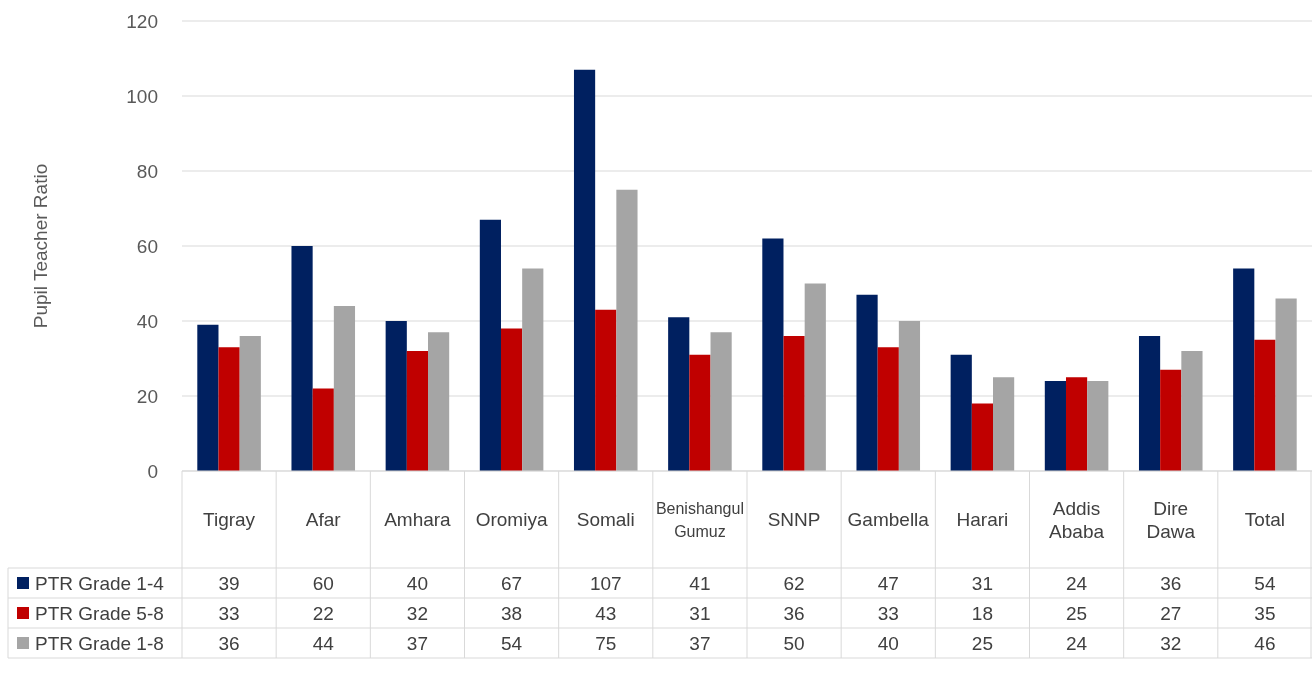 This screenshot has height=677, width=1312. Describe the element at coordinates (142, 96) in the screenshot. I see `y-tick-label: 100` at that location.